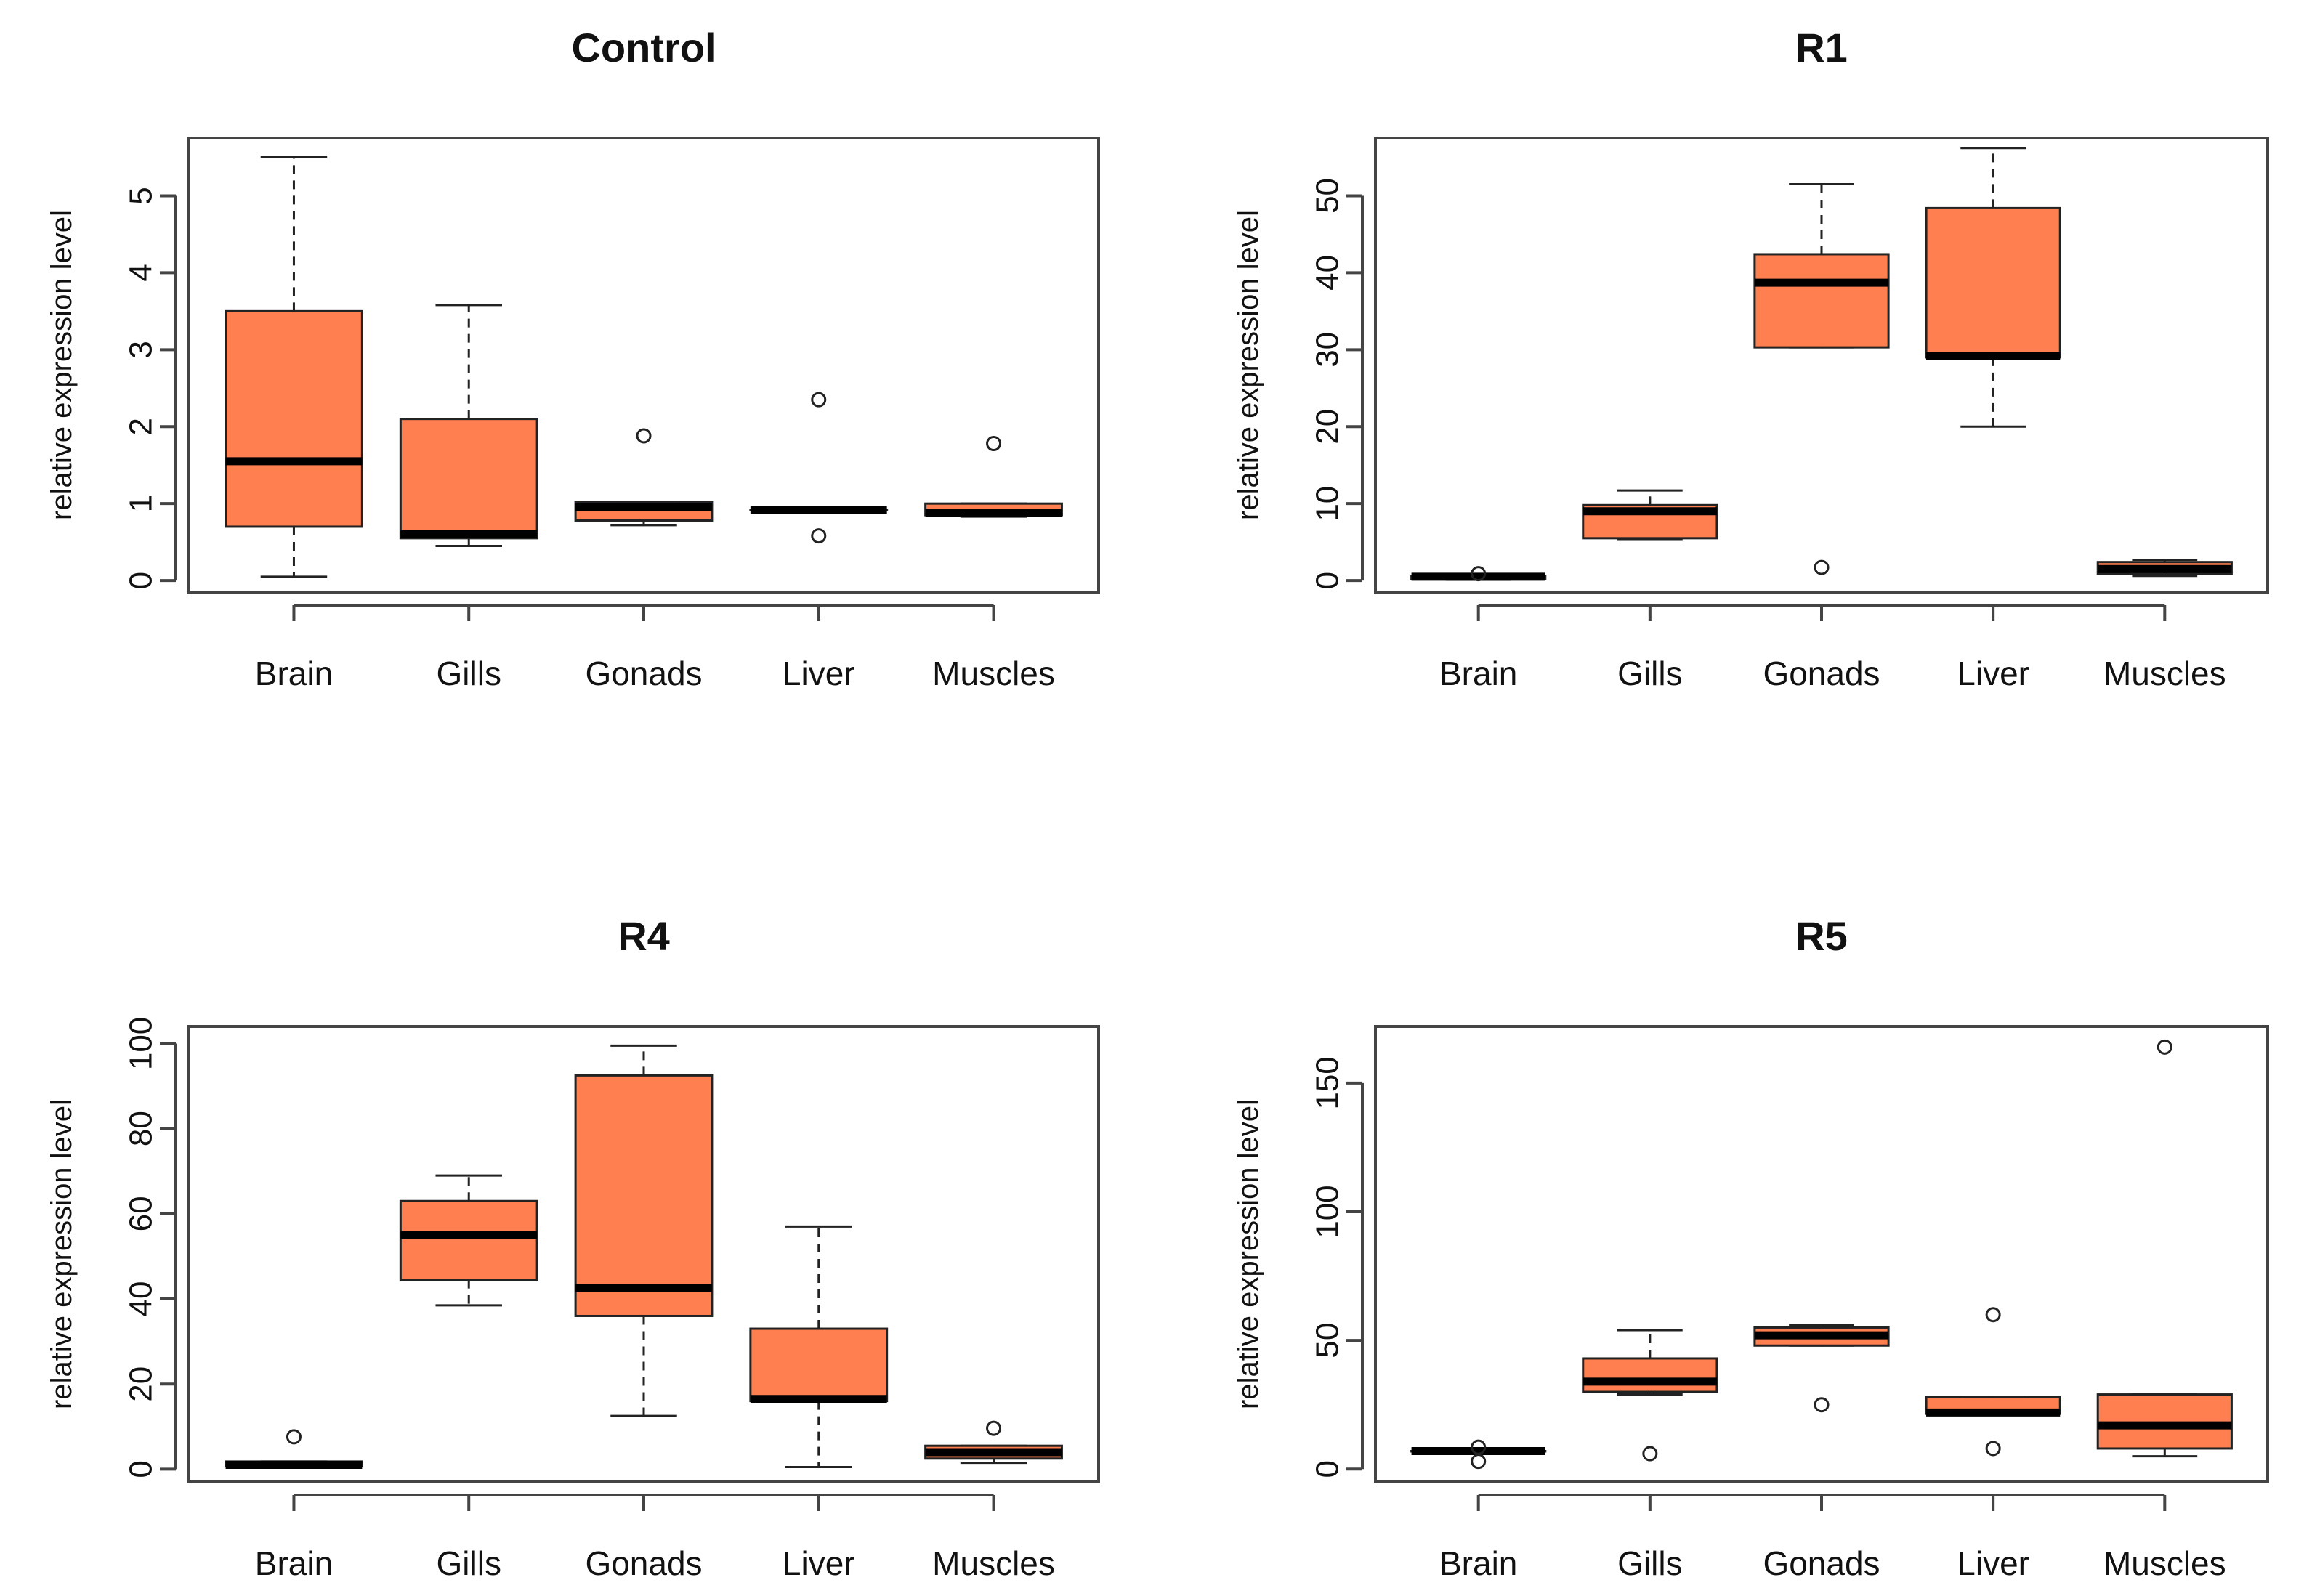  Describe the element at coordinates (1328, 350) in the screenshot. I see `y-tick-label: 30` at that location.